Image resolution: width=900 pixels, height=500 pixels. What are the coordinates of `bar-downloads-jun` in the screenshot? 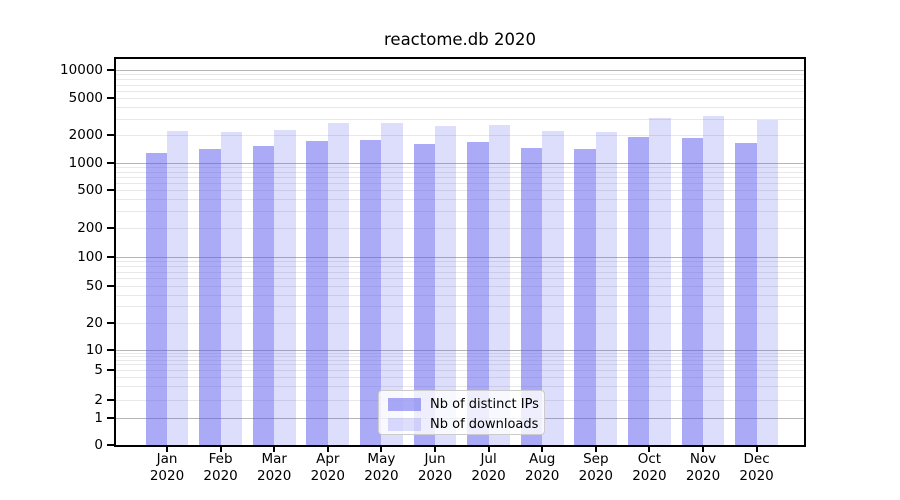 It's located at (446, 285).